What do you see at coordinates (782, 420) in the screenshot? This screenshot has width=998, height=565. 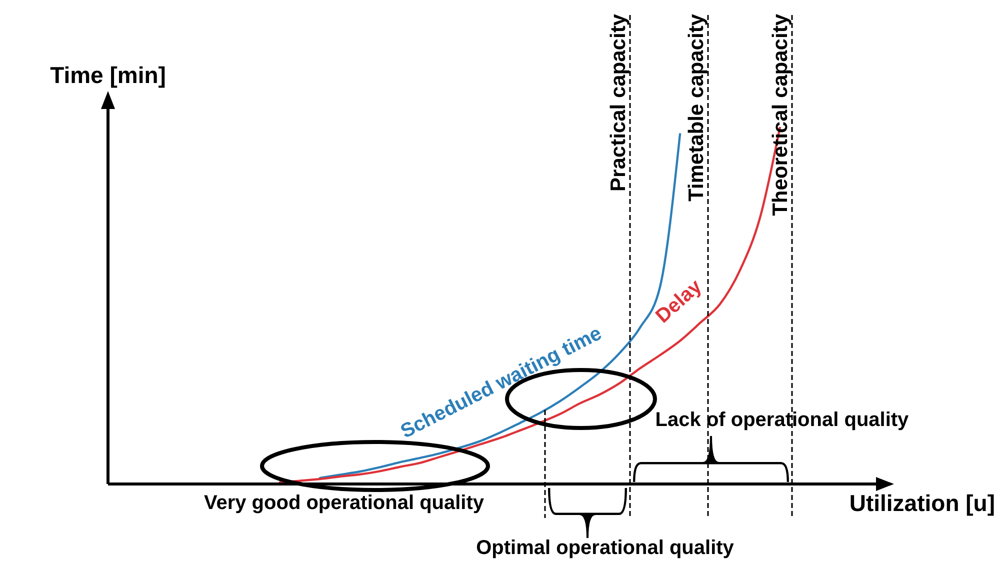 I see `annotation: Lack of operational quality` at bounding box center [782, 420].